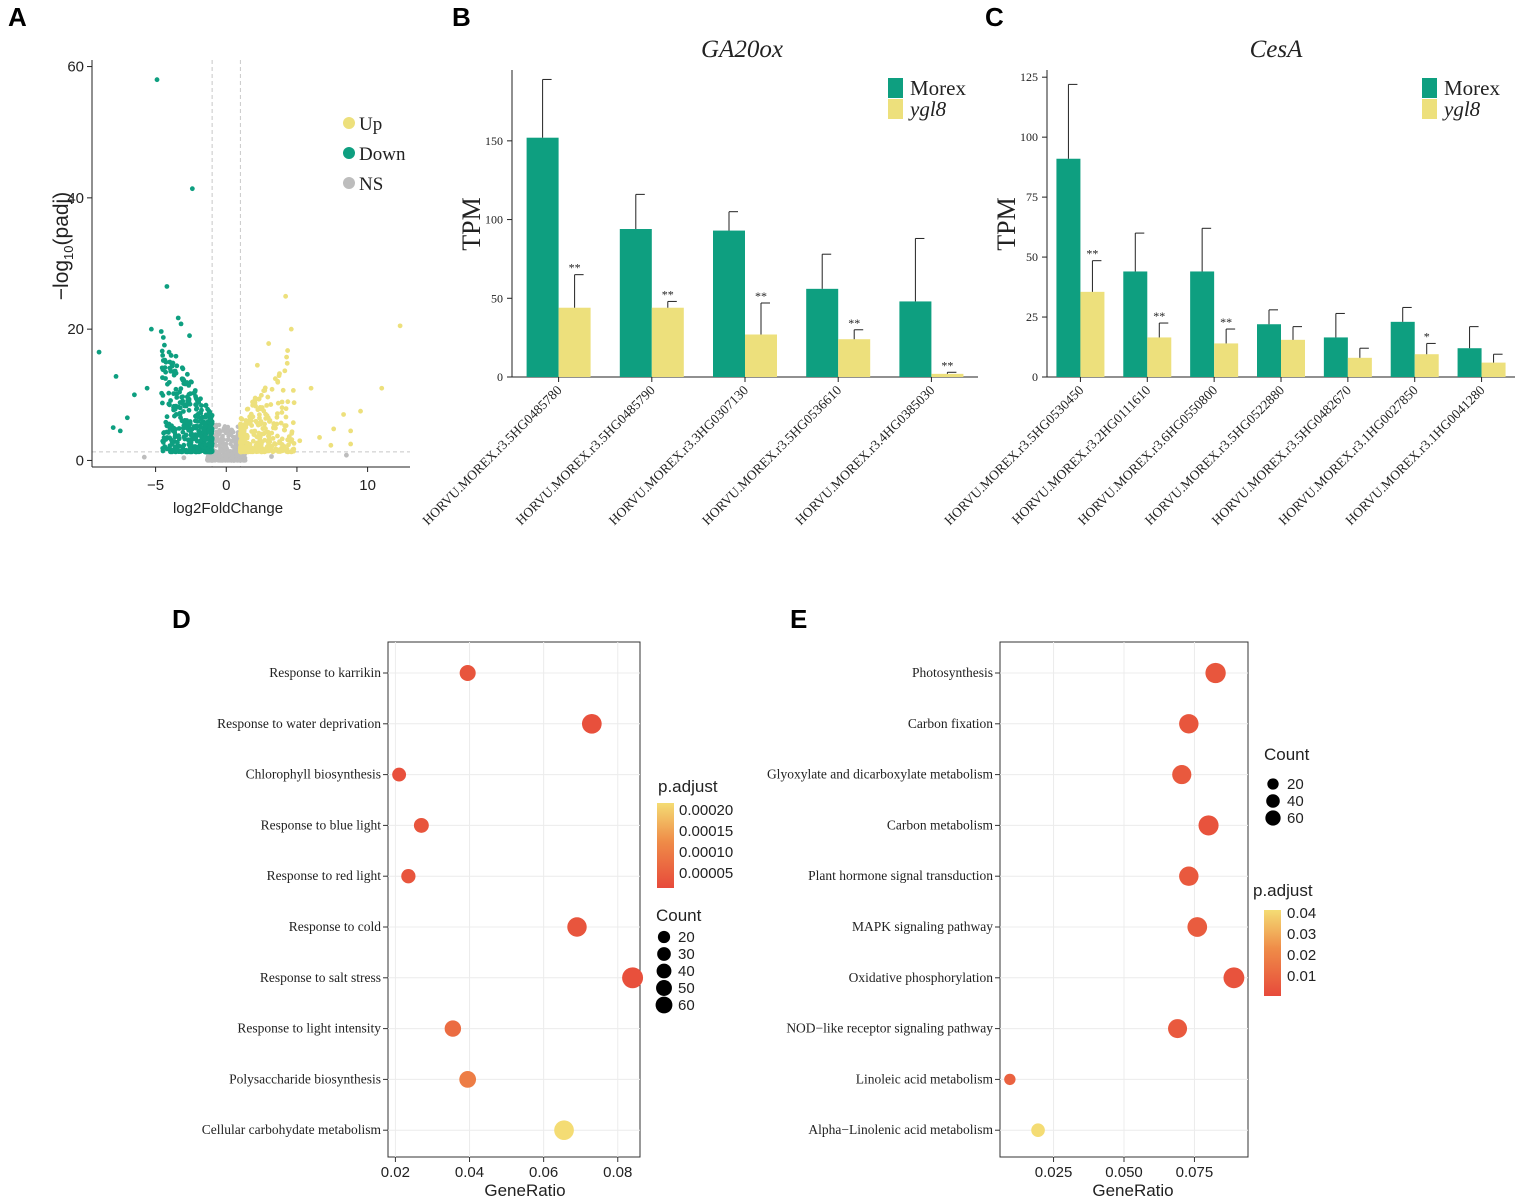 Image resolution: width=1521 pixels, height=1198 pixels. I want to click on y-tick-label: 40, so click(75, 198).